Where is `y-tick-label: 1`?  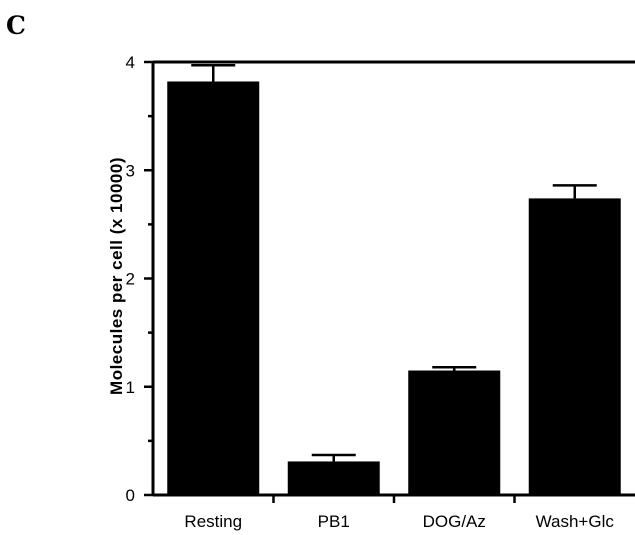
y-tick-label: 1 is located at coordinates (130, 387).